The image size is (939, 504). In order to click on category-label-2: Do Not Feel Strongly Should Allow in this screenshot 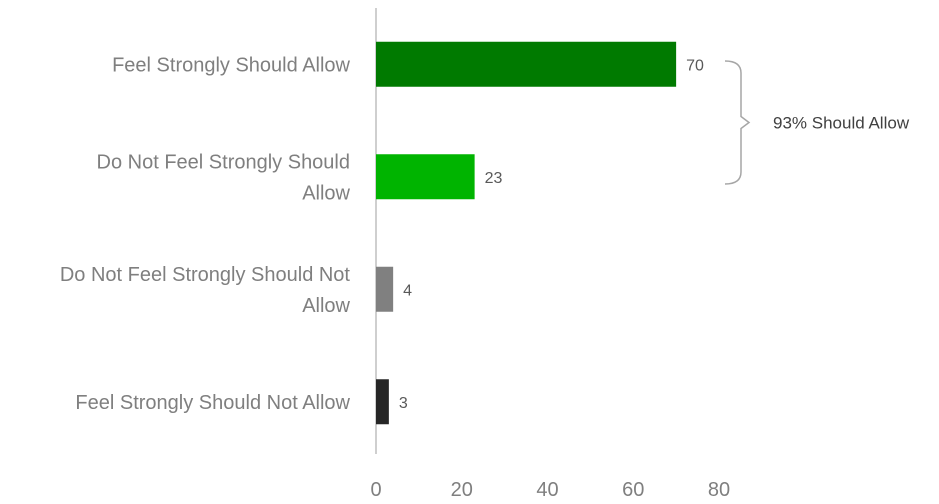, I will do `click(224, 177)`.